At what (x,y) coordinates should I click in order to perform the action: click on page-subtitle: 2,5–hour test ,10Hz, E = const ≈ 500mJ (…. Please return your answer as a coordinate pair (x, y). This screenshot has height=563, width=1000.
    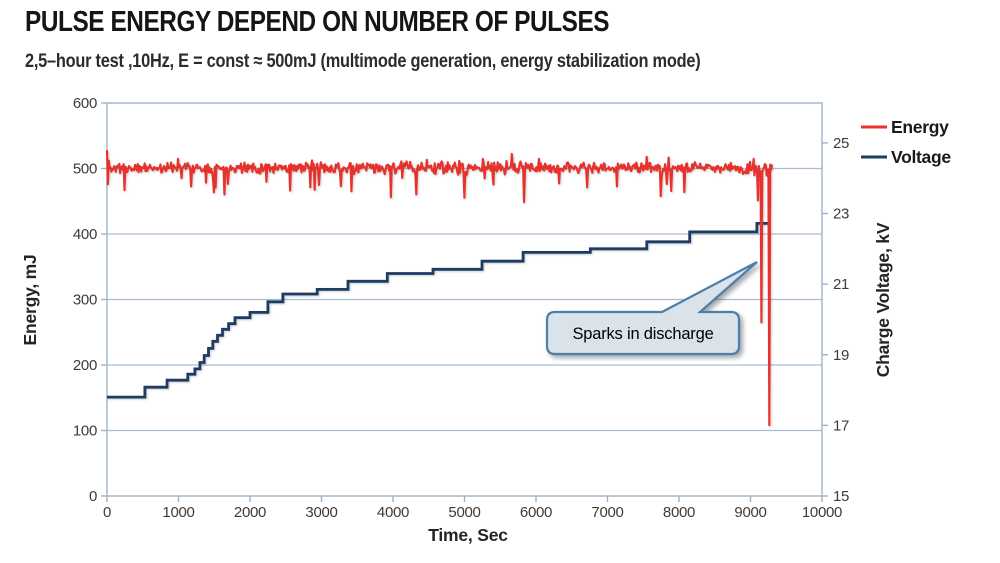
    Looking at the image, I should click on (363, 61).